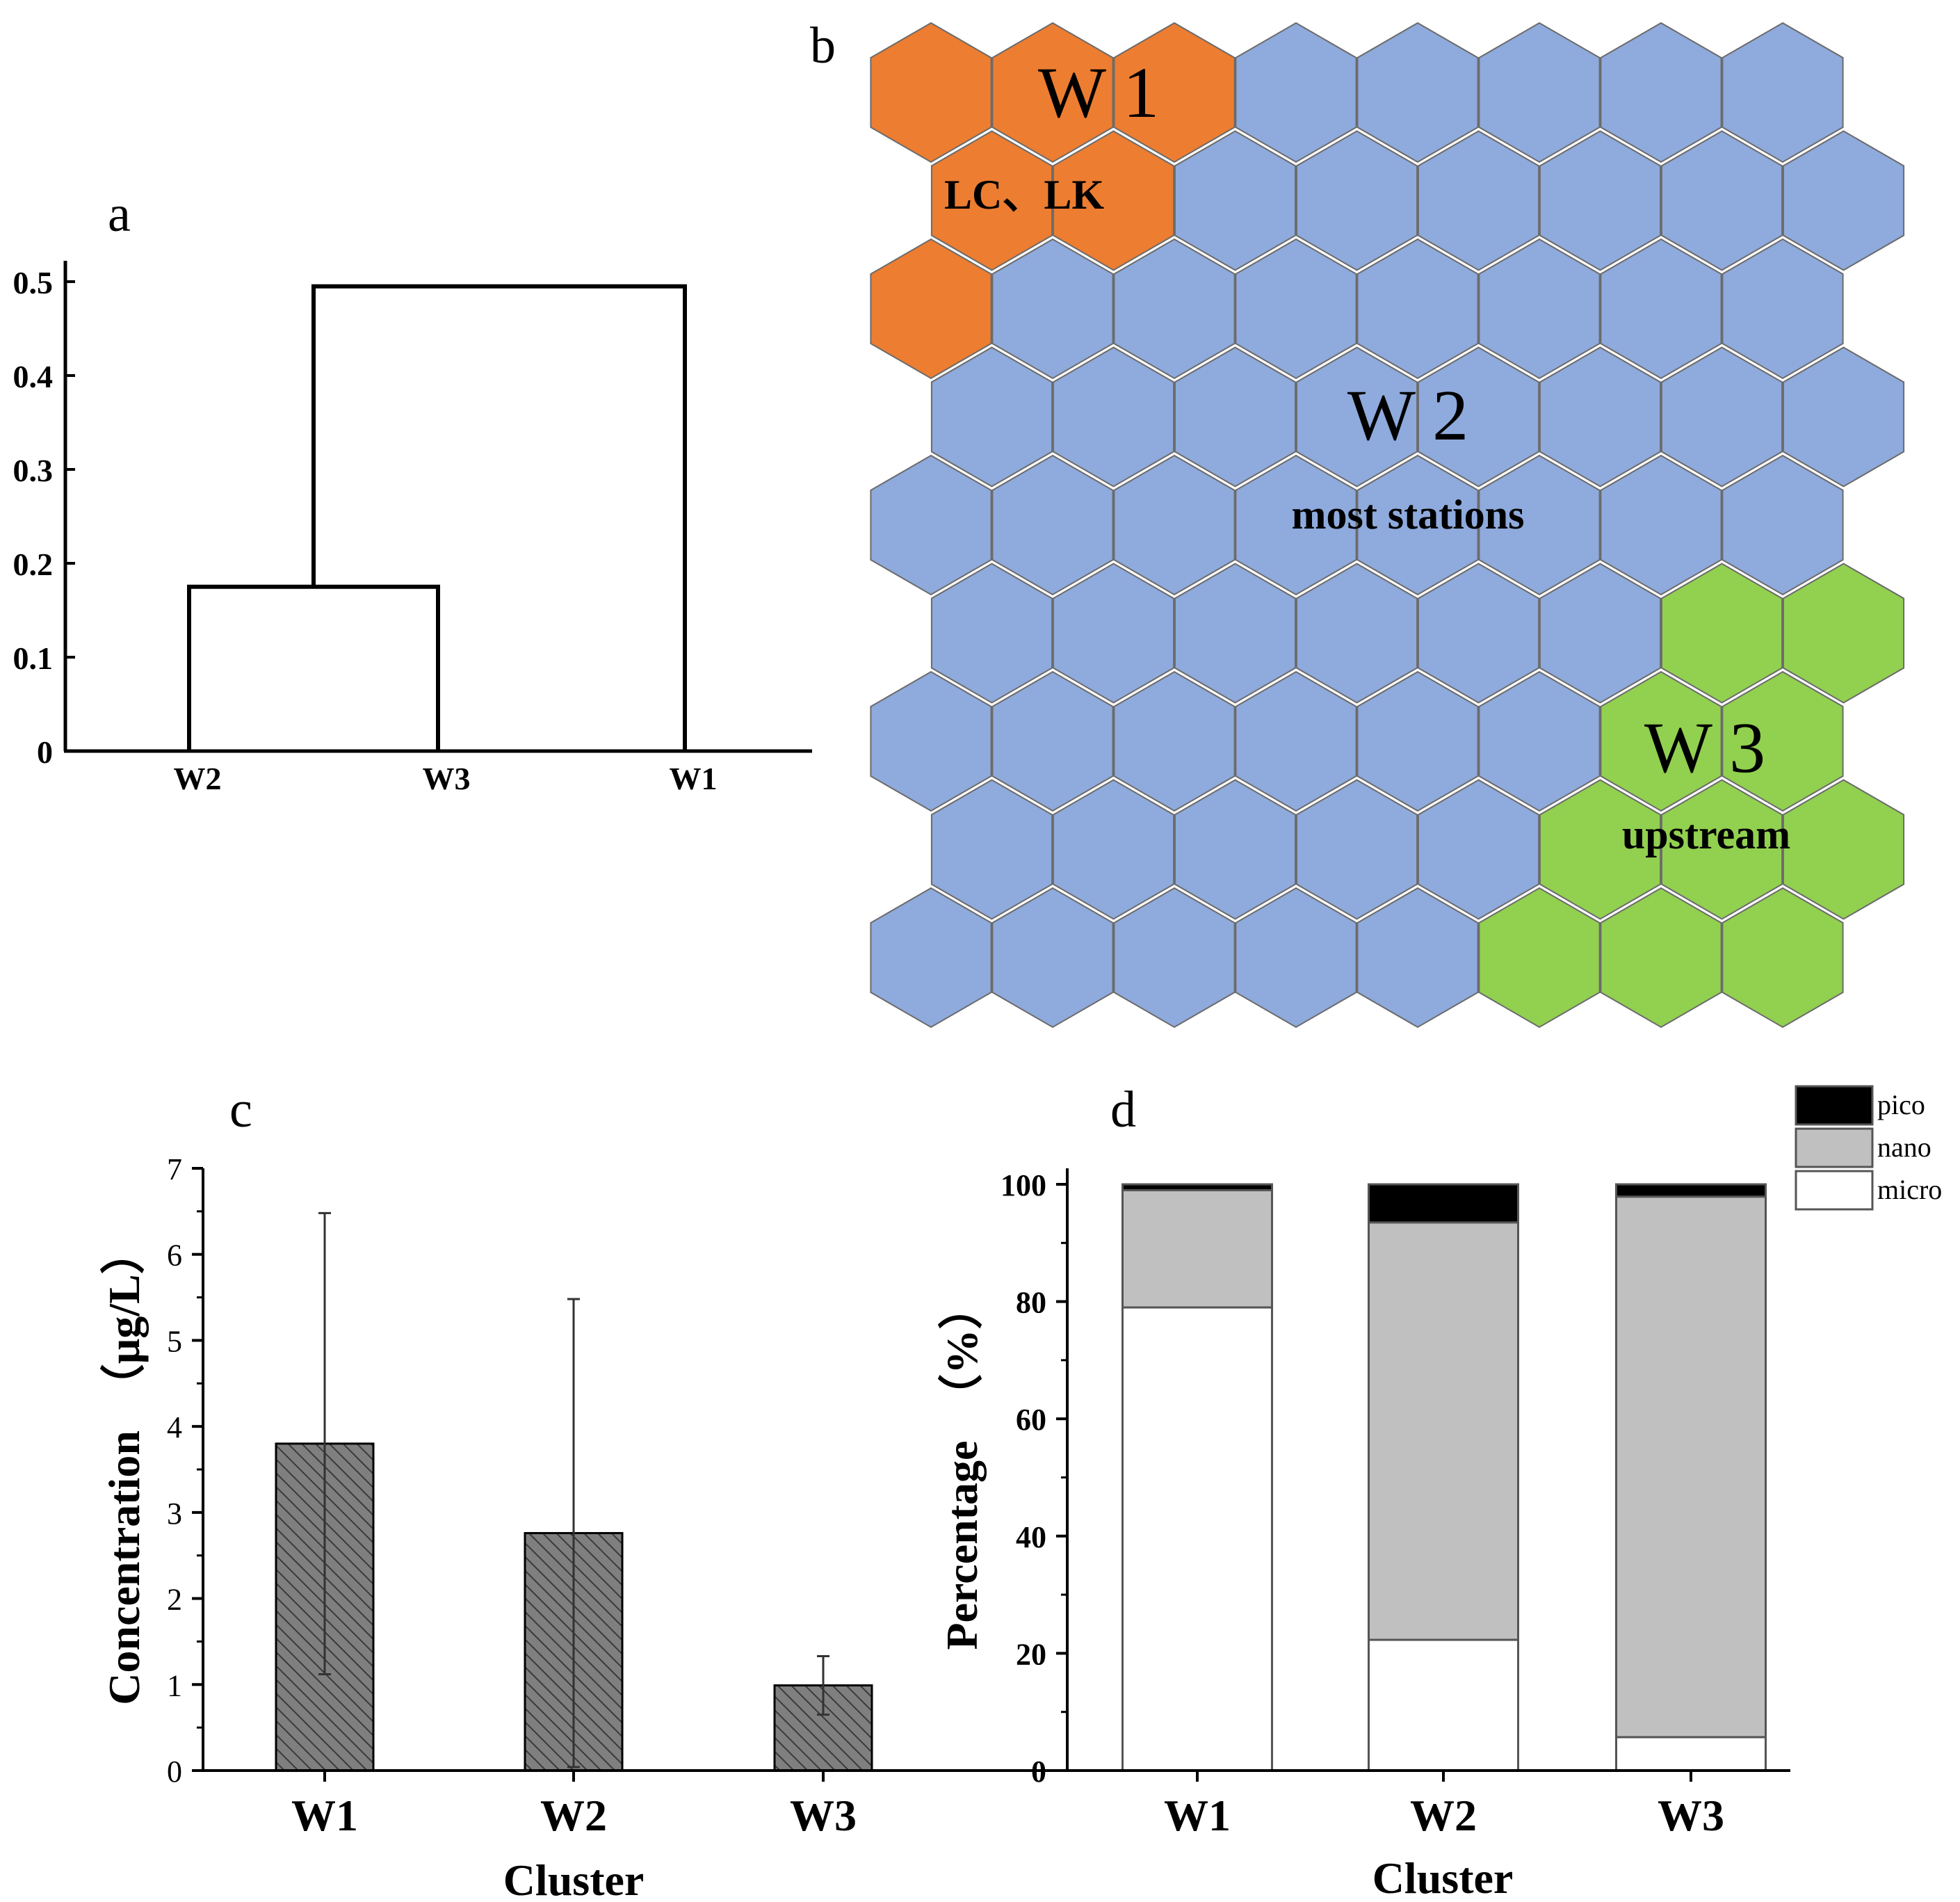 The image size is (1960, 1902). I want to click on c-y-tick-label: 1, so click(174, 1685).